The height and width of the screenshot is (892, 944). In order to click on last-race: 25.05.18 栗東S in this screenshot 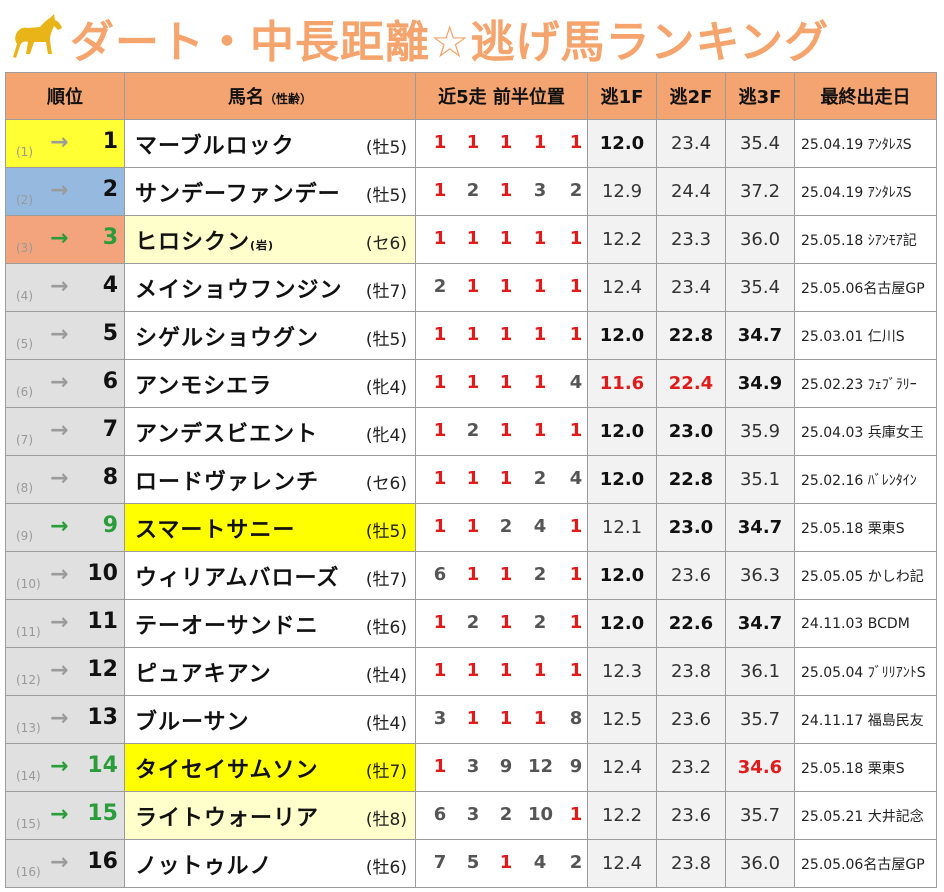, I will do `click(865, 767)`.